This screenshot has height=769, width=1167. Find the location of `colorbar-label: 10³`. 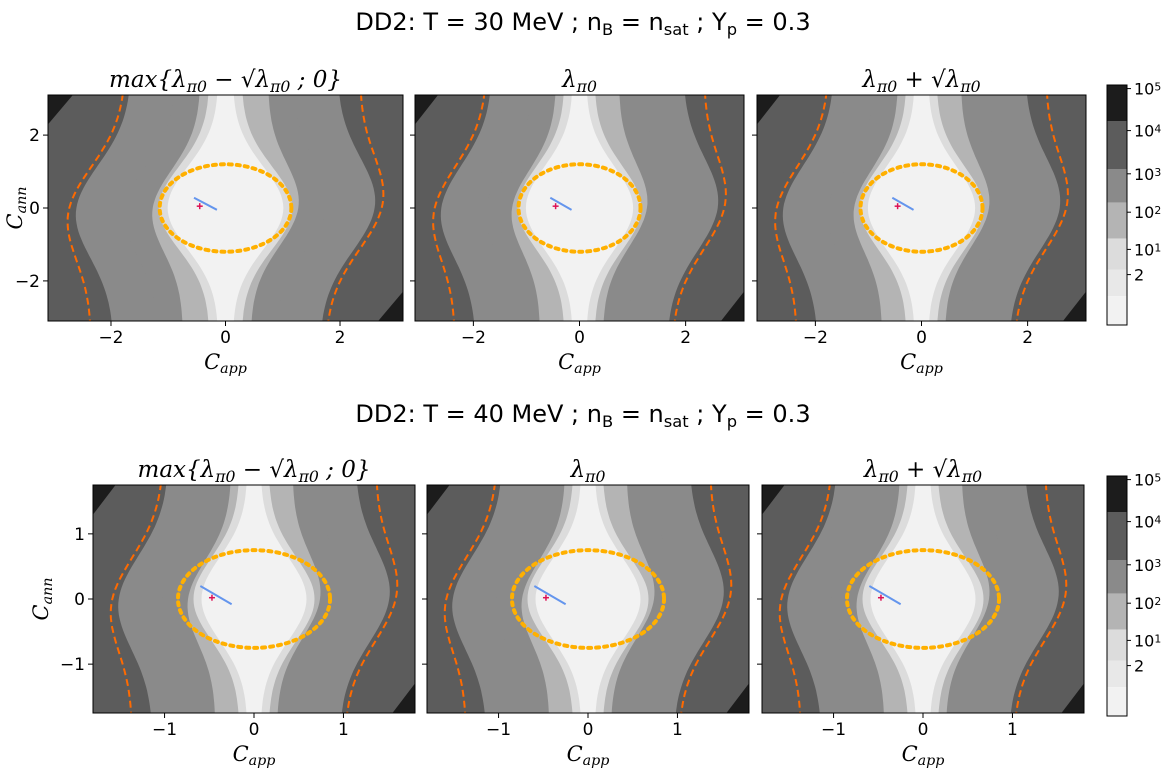

colorbar-label: 10³ is located at coordinates (1147, 565).